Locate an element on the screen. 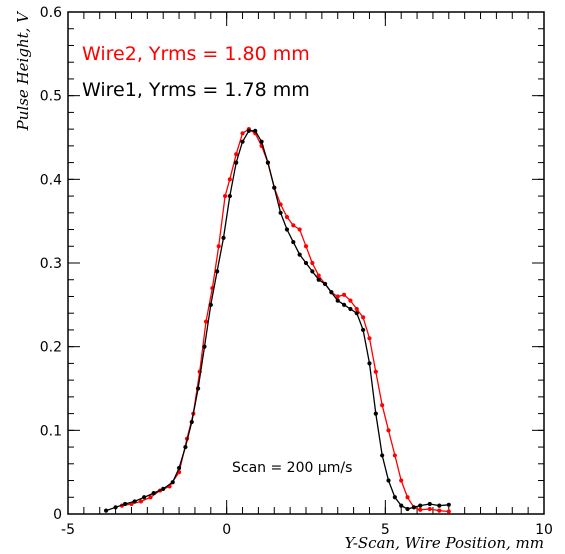 The width and height of the screenshot is (565, 554). x-tick-label: 0 is located at coordinates (226, 530).